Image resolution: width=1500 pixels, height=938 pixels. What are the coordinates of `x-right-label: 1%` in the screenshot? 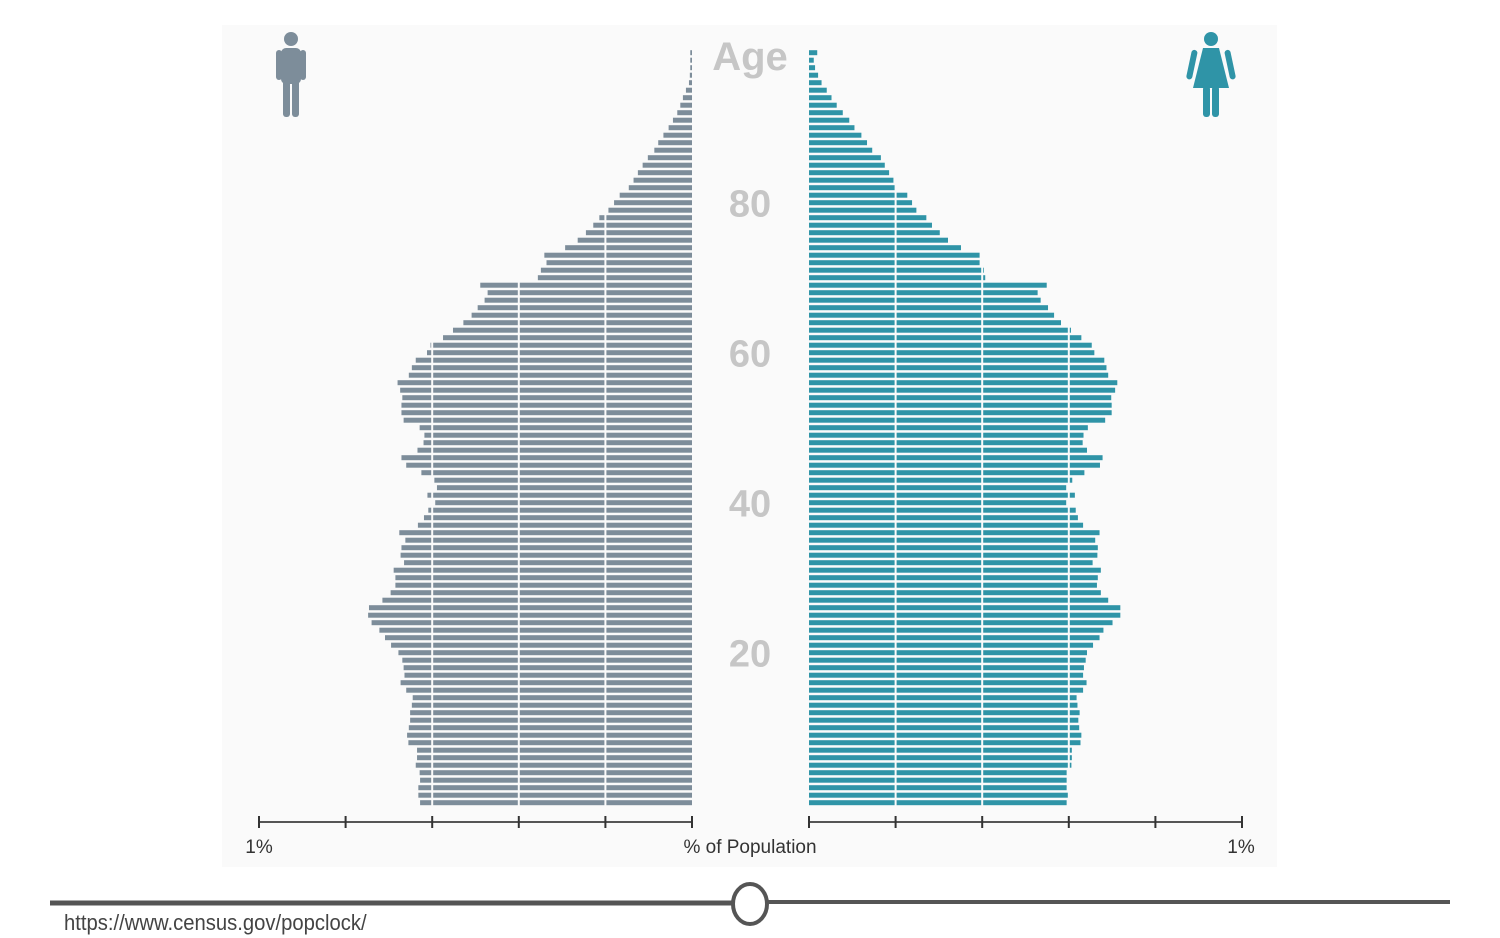 It's located at (1241, 847).